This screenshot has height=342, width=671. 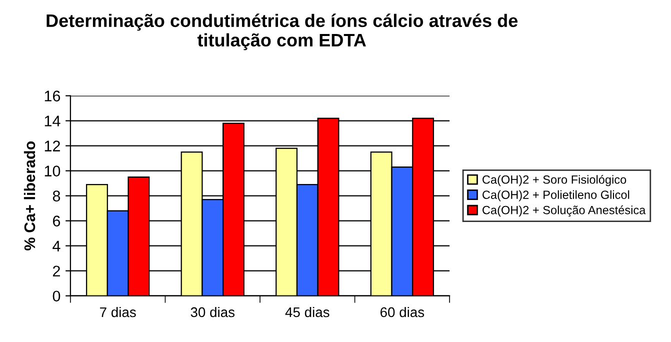 What do you see at coordinates (402, 312) in the screenshot?
I see `x-tick-label: 60 dias` at bounding box center [402, 312].